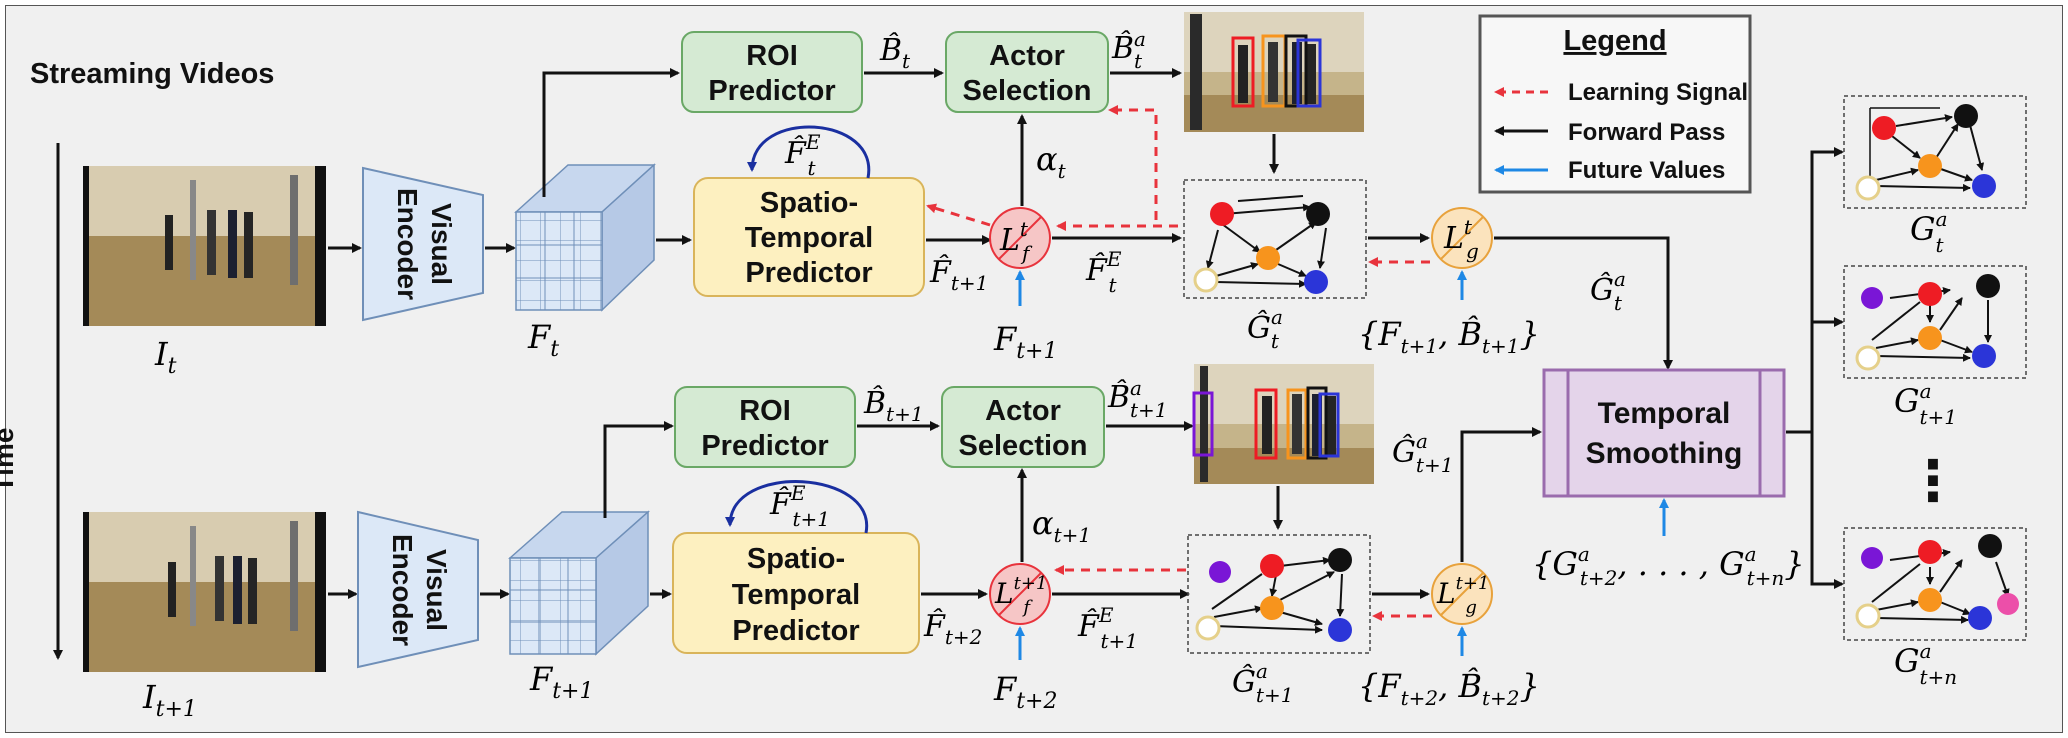 The height and width of the screenshot is (738, 2068). What do you see at coordinates (152, 74) in the screenshot?
I see `streaming-videos-title: Streaming Videos` at bounding box center [152, 74].